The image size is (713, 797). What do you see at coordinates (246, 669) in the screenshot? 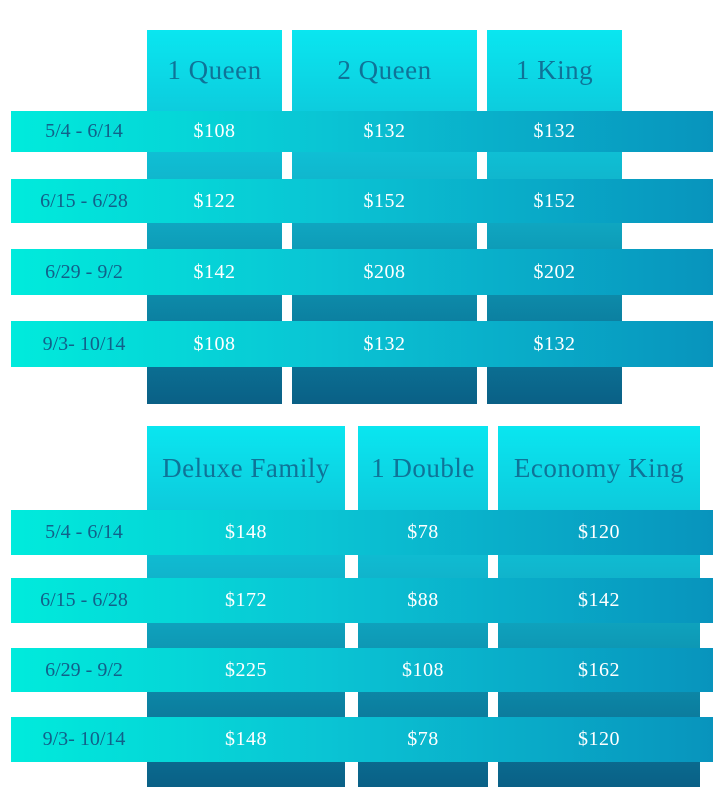
I see `rate-value: $225` at bounding box center [246, 669].